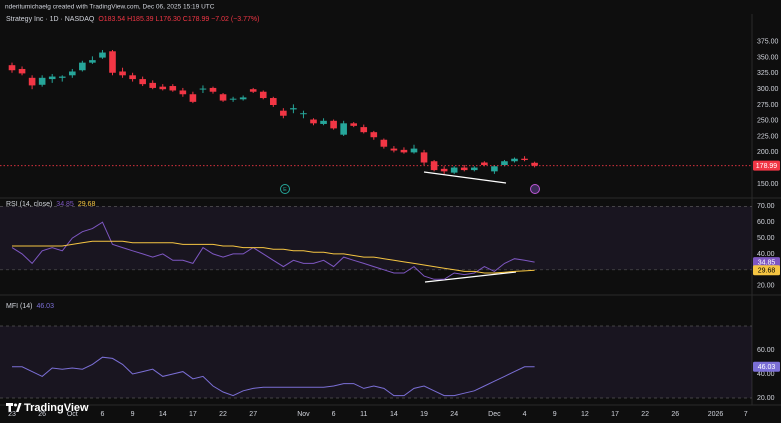  I want to click on x-tick-label: 24, so click(454, 414).